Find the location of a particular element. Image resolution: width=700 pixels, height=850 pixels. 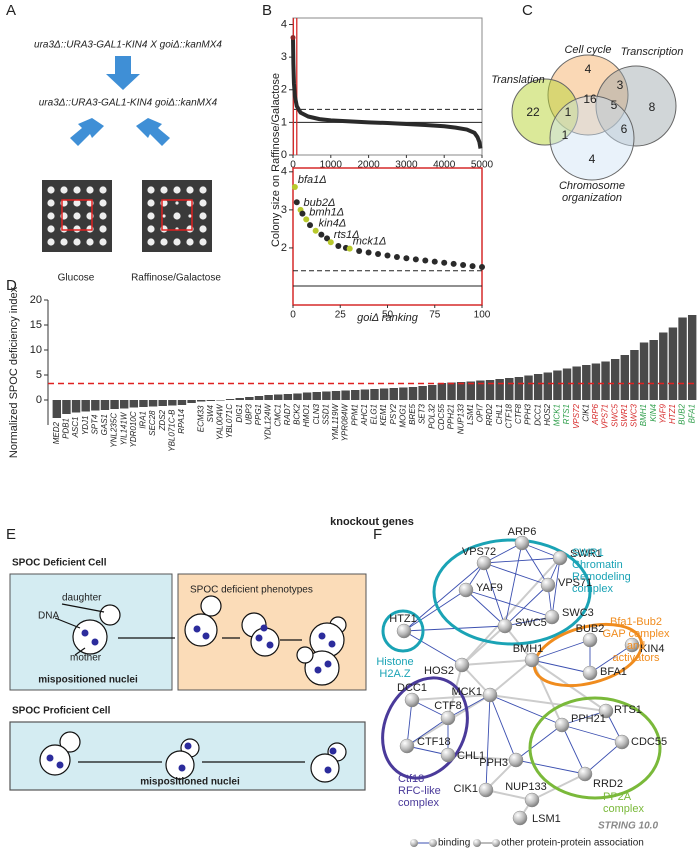

category-label: UBP3 is located at coordinates (248, 413).